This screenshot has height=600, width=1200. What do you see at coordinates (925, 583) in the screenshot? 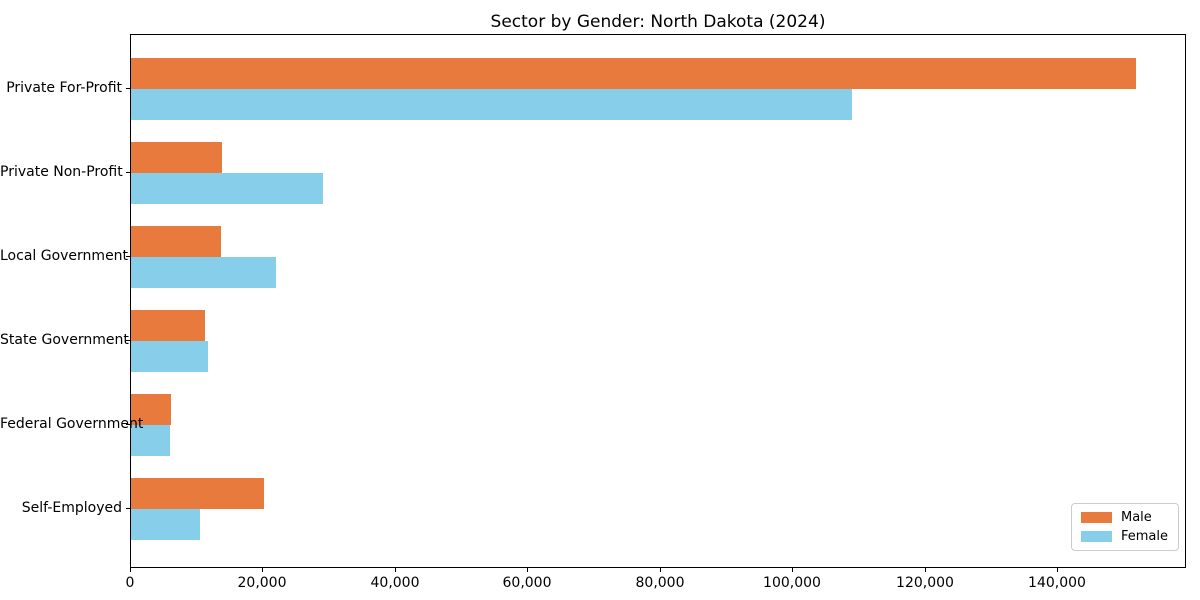
I see `x-tick-label-6: 120,000` at bounding box center [925, 583].